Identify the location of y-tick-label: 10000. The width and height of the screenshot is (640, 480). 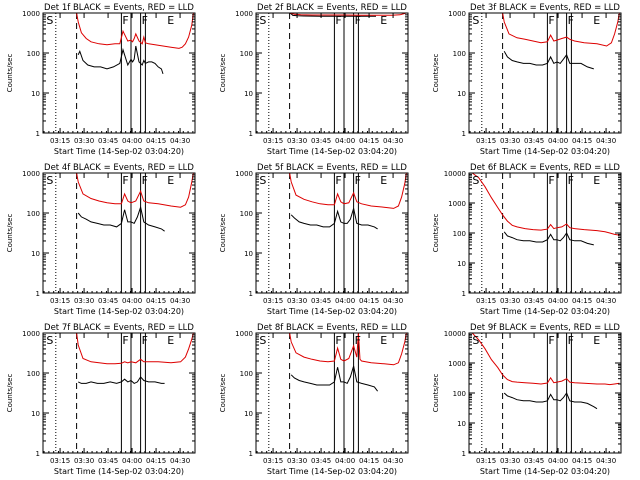
(455, 334).